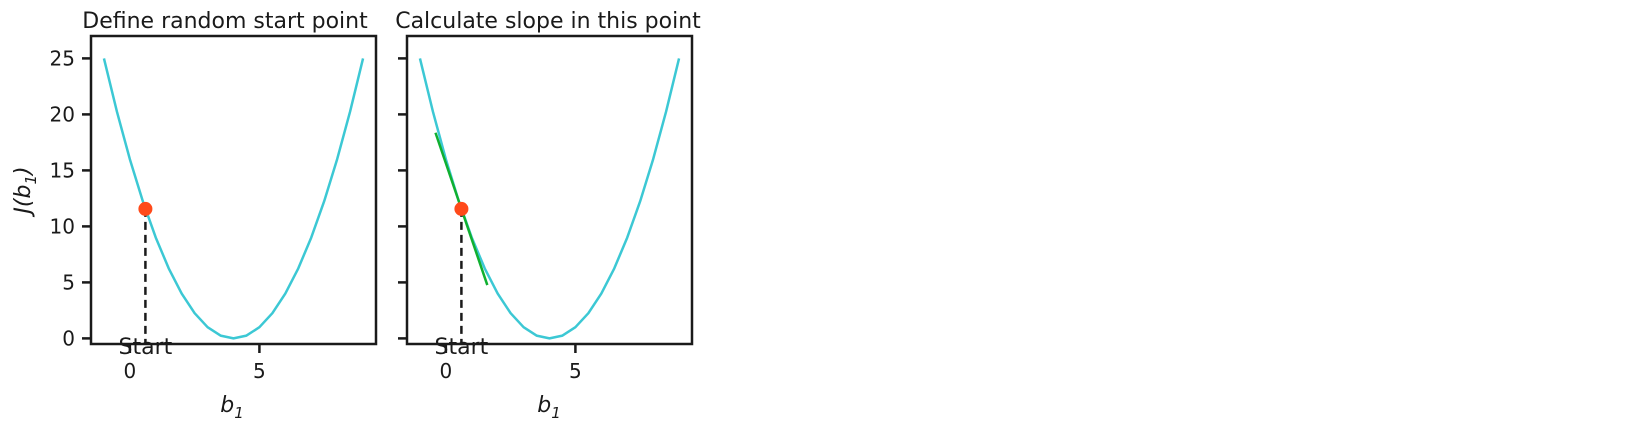 Image resolution: width=1650 pixels, height=429 pixels. I want to click on y-axis-label: J(b1), so click(25, 191).